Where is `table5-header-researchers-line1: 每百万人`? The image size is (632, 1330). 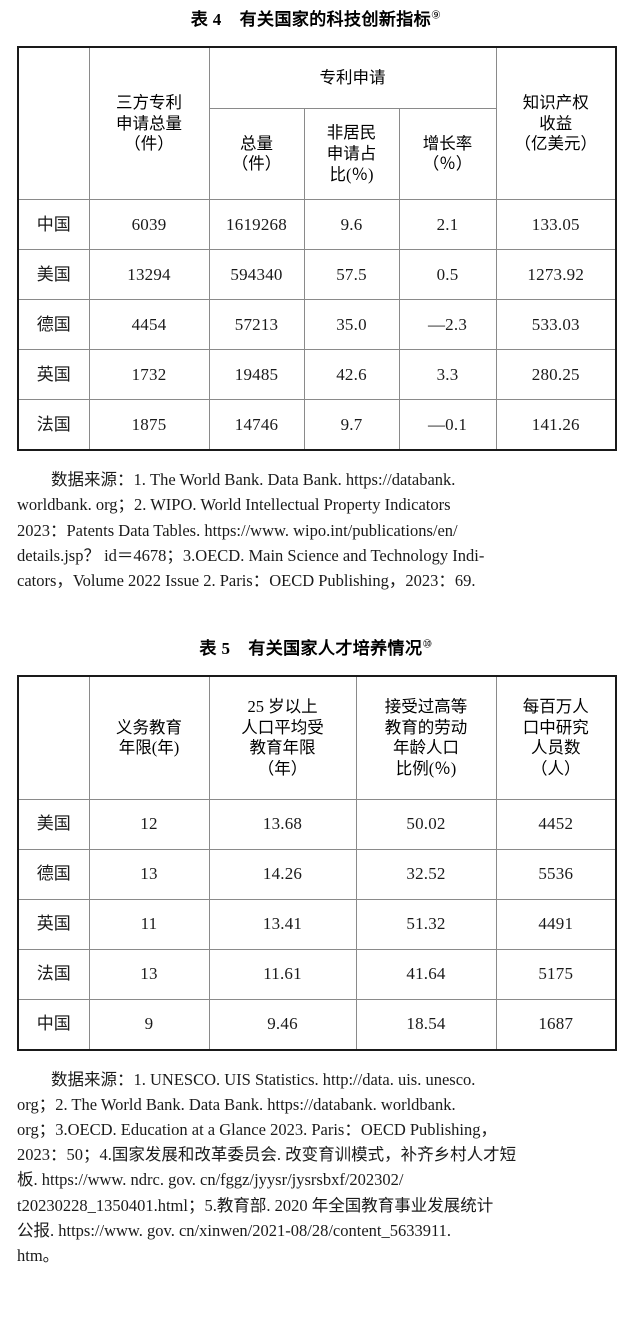 table5-header-researchers-line1: 每百万人 is located at coordinates (555, 706).